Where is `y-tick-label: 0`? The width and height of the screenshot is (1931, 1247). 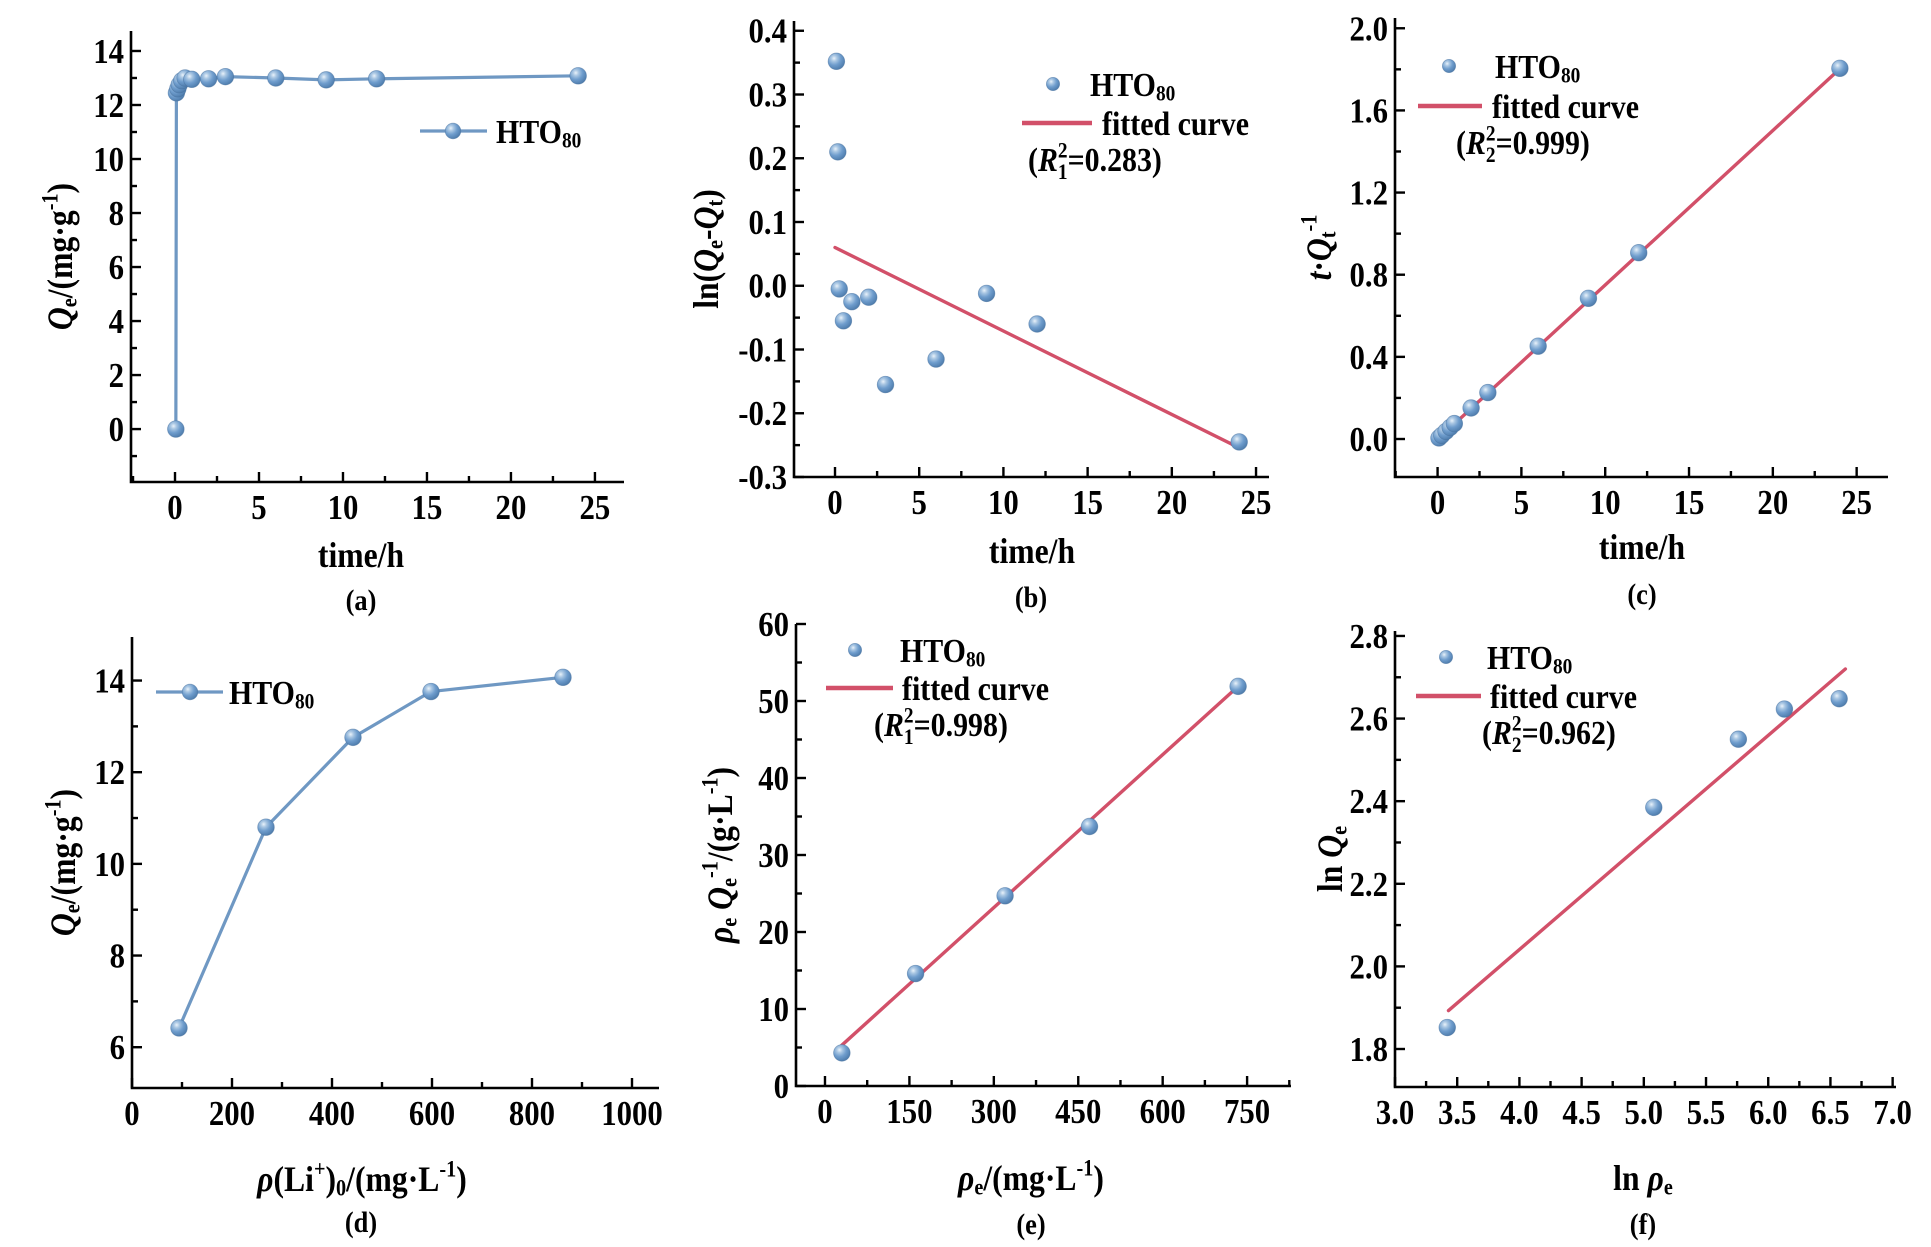 y-tick-label: 0 is located at coordinates (116, 430).